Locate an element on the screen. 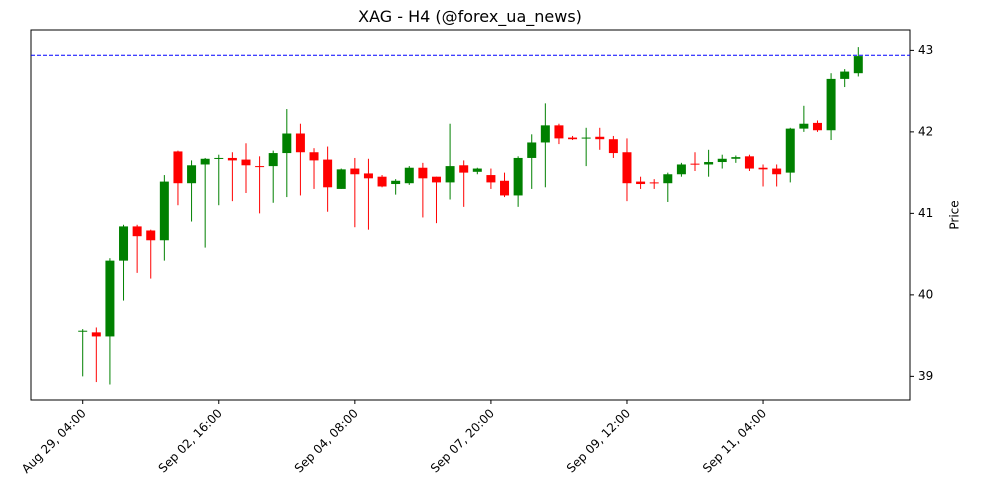 The height and width of the screenshot is (504, 1000). x-tick-label: Aug 29, 04:00 is located at coordinates (54, 441).